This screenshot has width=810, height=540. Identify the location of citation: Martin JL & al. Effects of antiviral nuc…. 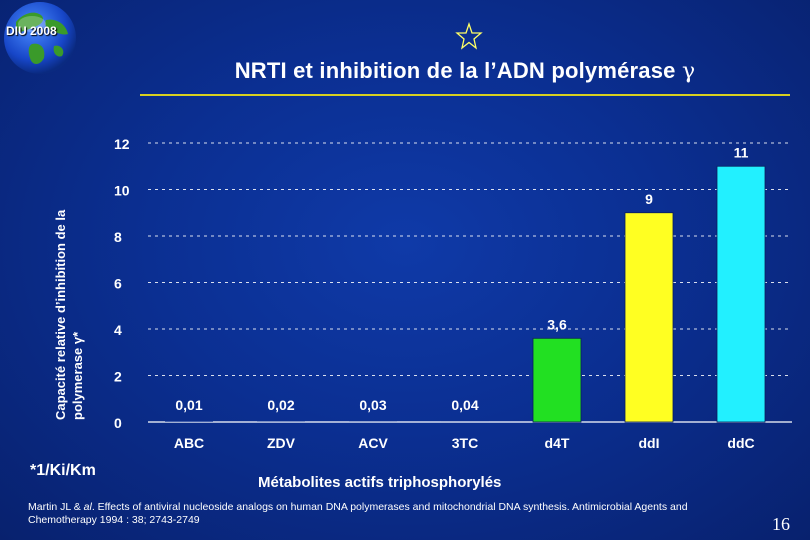
(413, 514).